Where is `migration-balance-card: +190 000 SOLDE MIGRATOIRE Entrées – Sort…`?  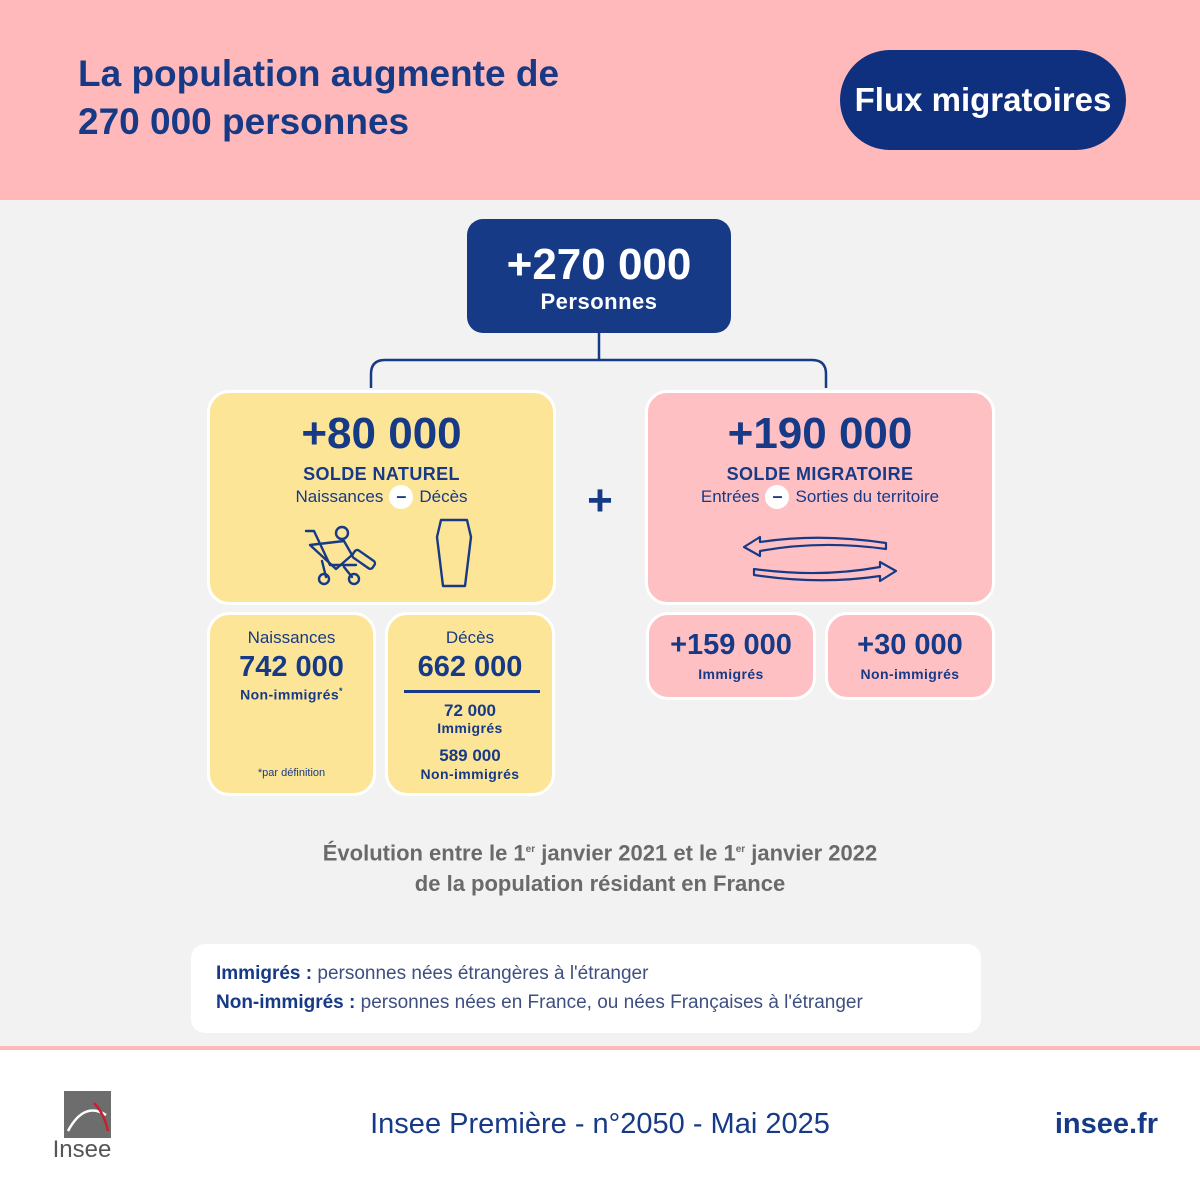 migration-balance-card: +190 000 SOLDE MIGRATOIRE Entrées – Sort… is located at coordinates (820, 497).